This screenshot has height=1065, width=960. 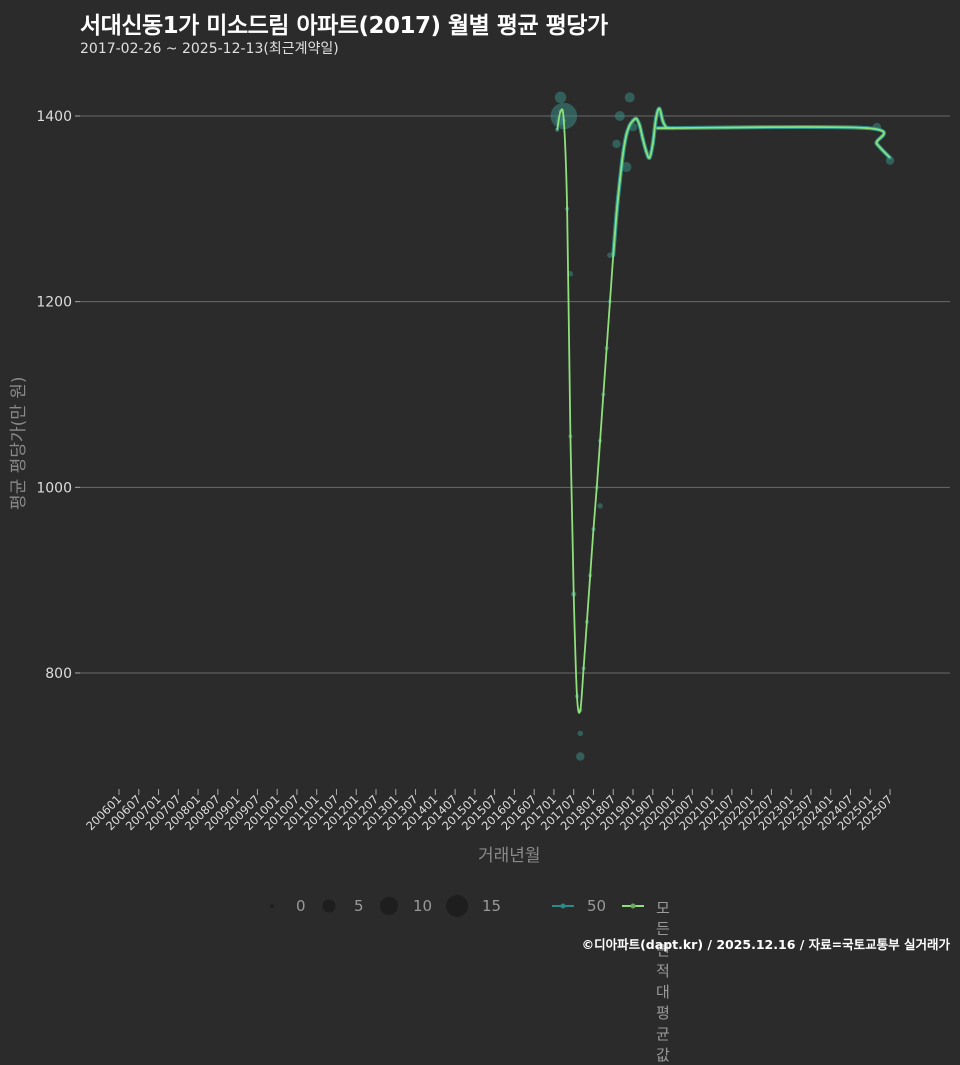 I want to click on y-tick-label: 800, so click(x=58, y=674).